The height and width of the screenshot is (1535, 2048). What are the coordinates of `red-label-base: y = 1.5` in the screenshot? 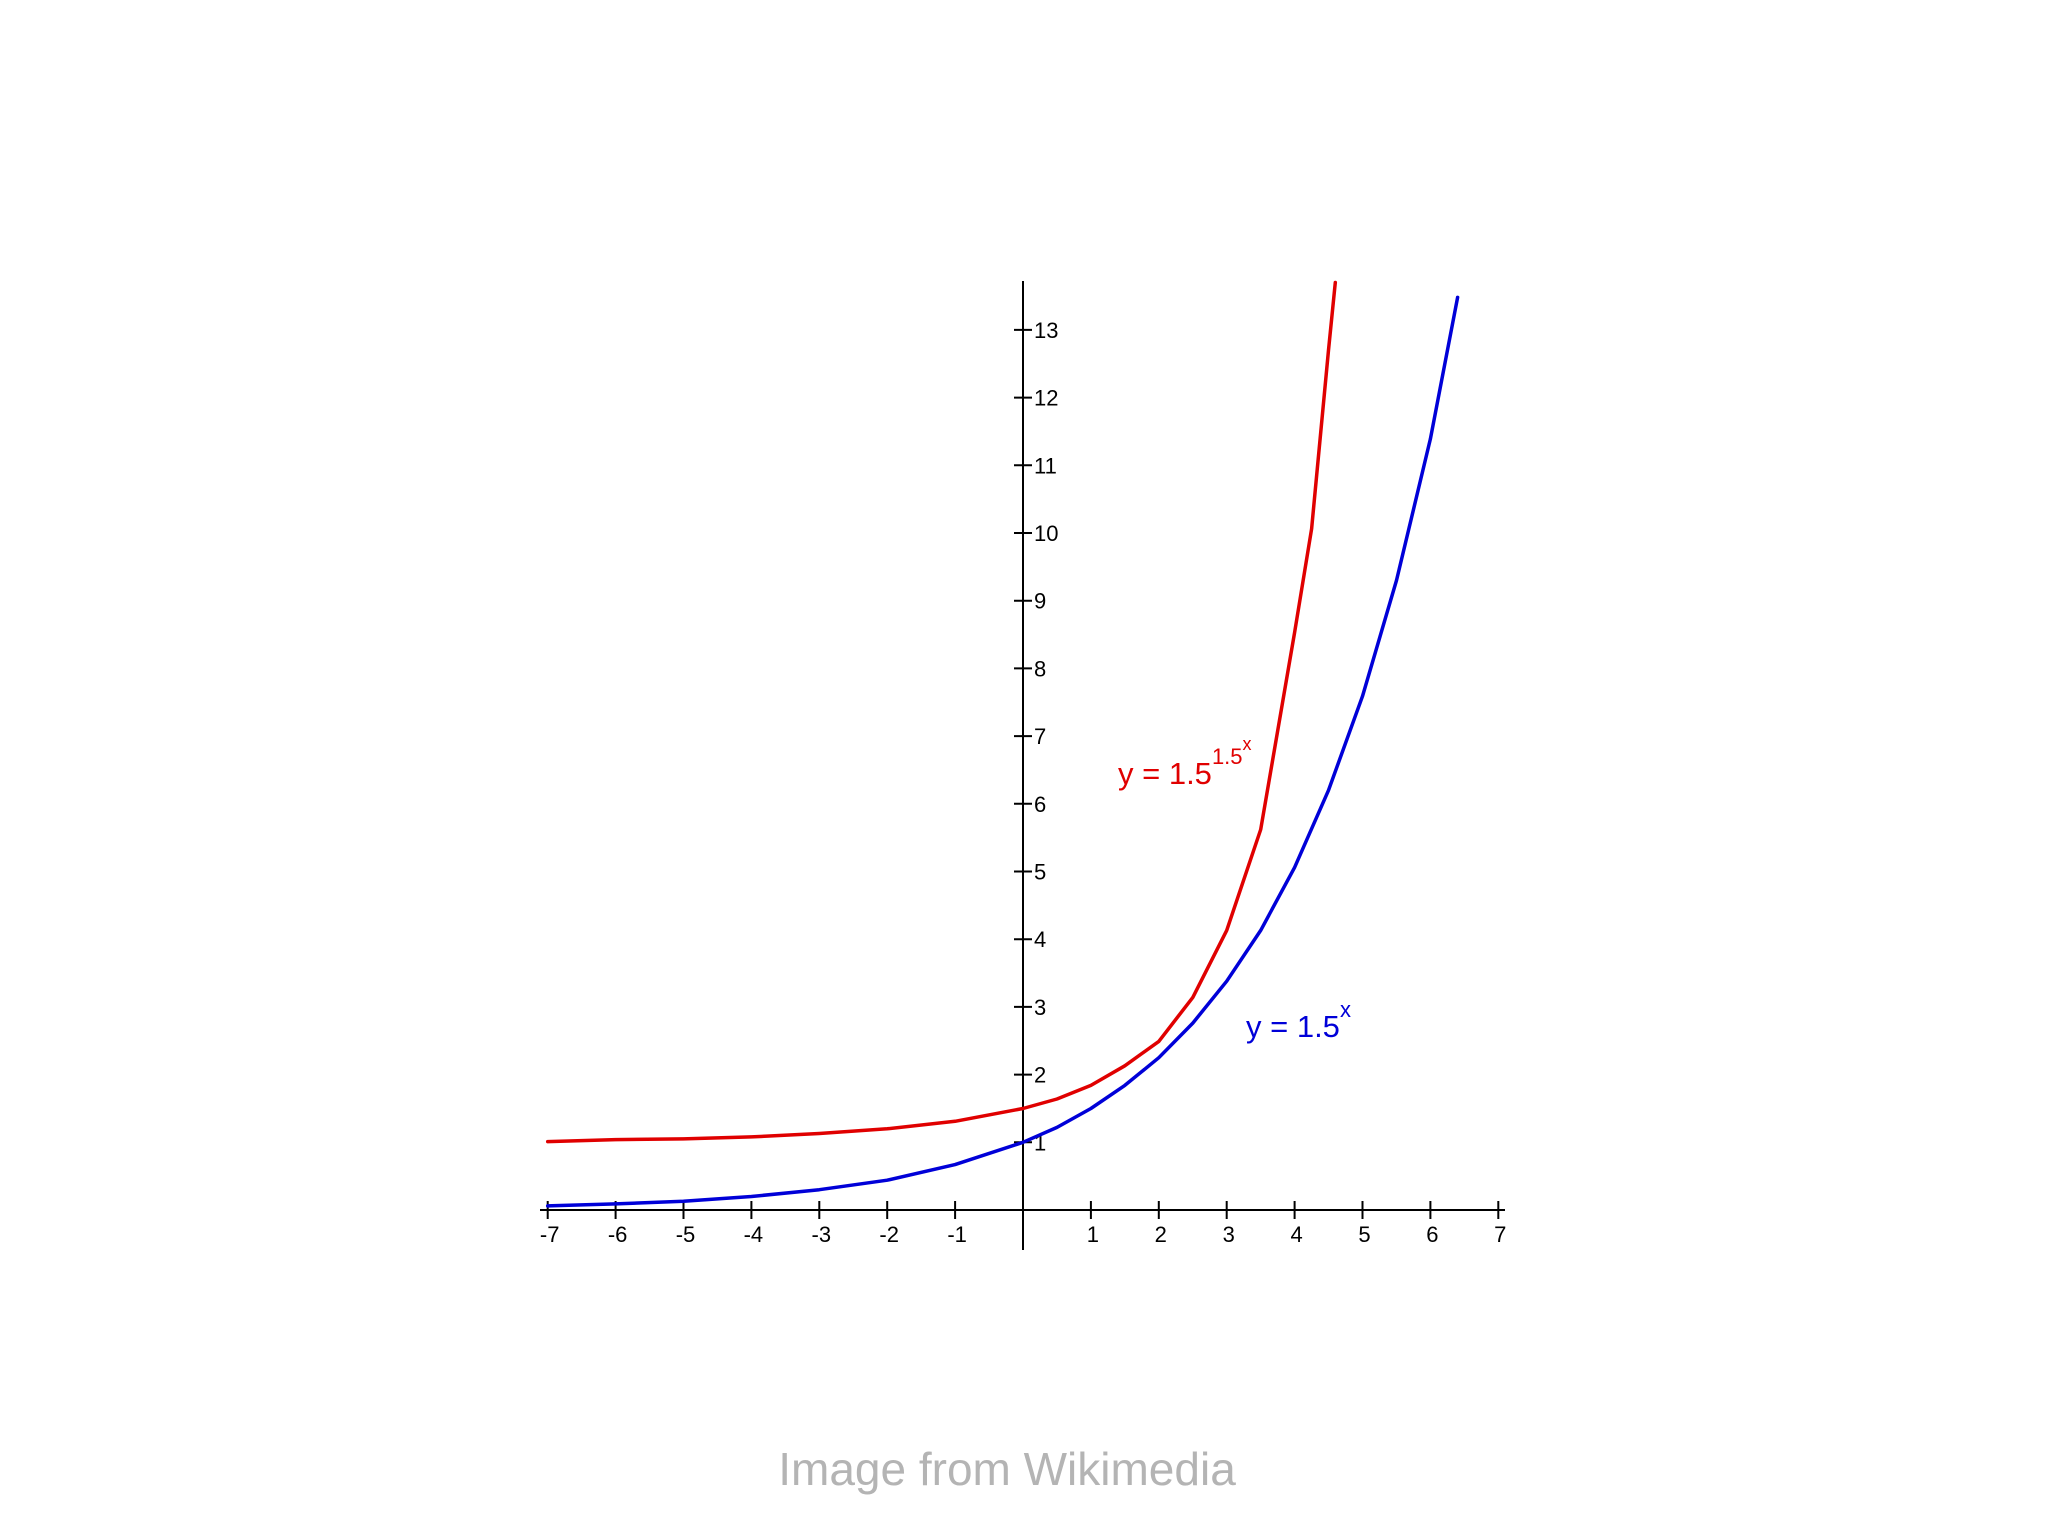 It's located at (1165, 773).